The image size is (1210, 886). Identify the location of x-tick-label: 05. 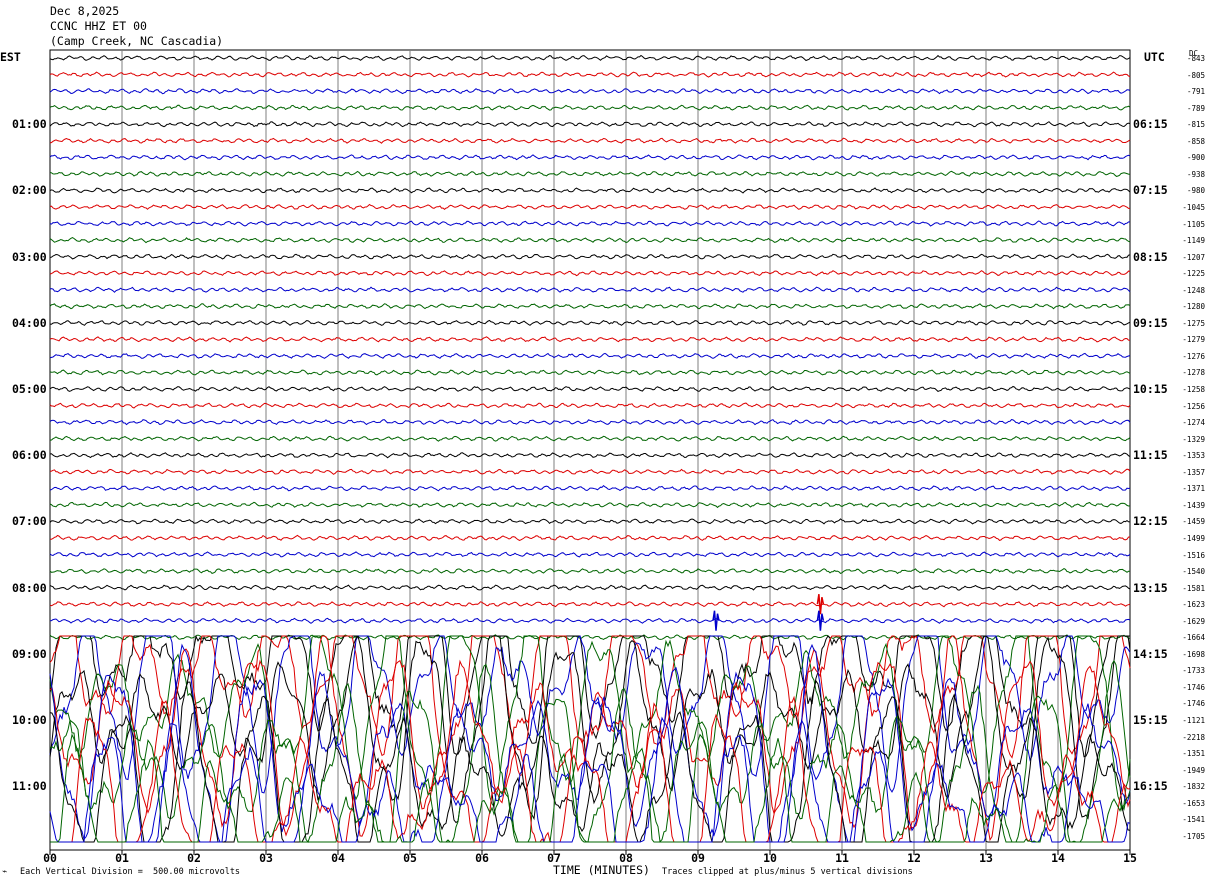
(410, 858).